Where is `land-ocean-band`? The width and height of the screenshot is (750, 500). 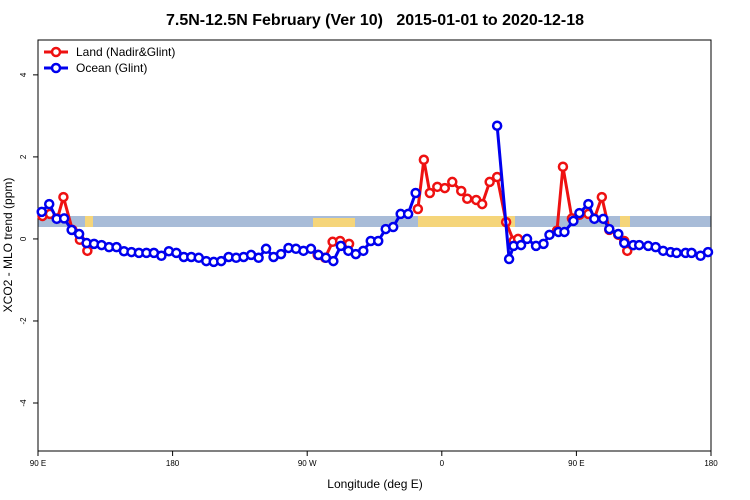
land-ocean-band is located at coordinates (374, 221).